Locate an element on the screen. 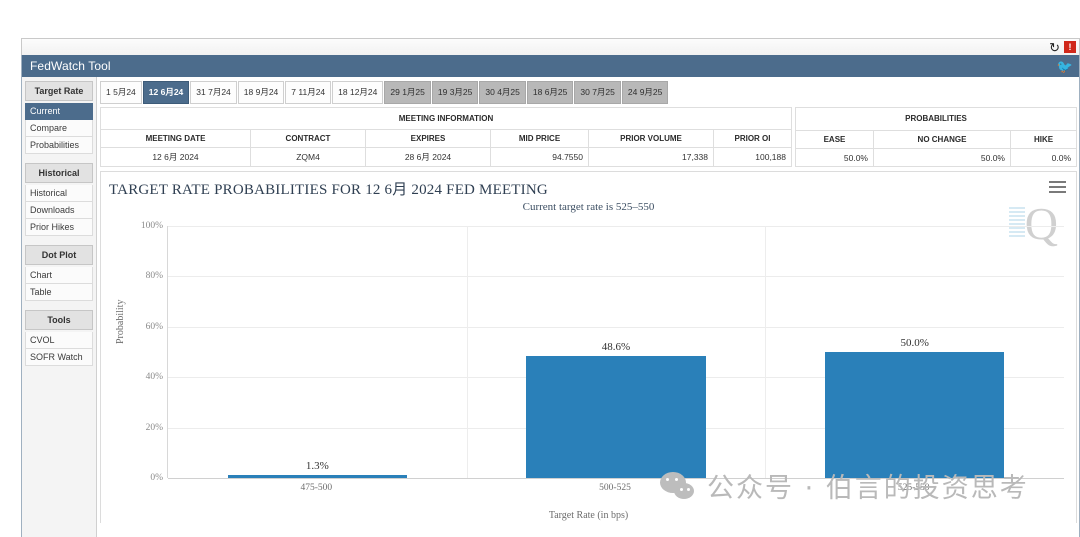 This screenshot has height=537, width=1080. tab-meeting-0: 1 5月24 is located at coordinates (121, 92).